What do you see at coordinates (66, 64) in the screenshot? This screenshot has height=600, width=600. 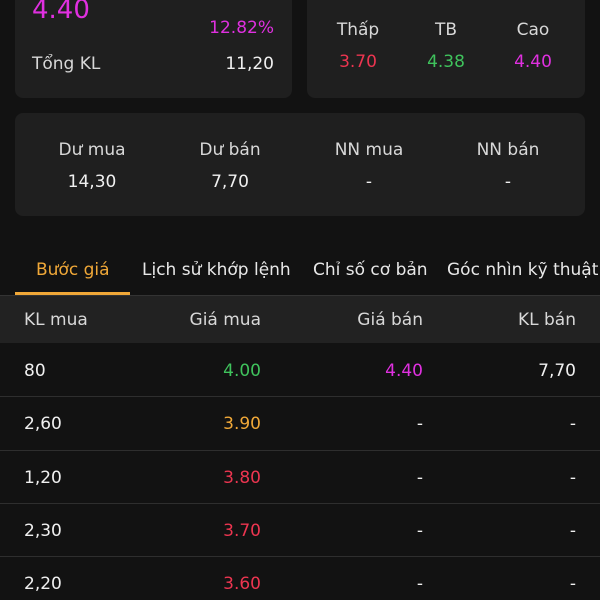 I see `volume-label: Tổng KL` at bounding box center [66, 64].